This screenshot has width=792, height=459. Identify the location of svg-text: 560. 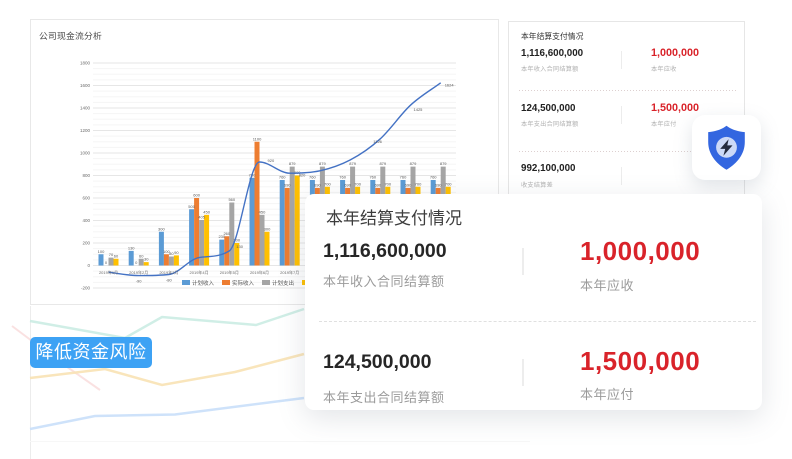
(231, 199).